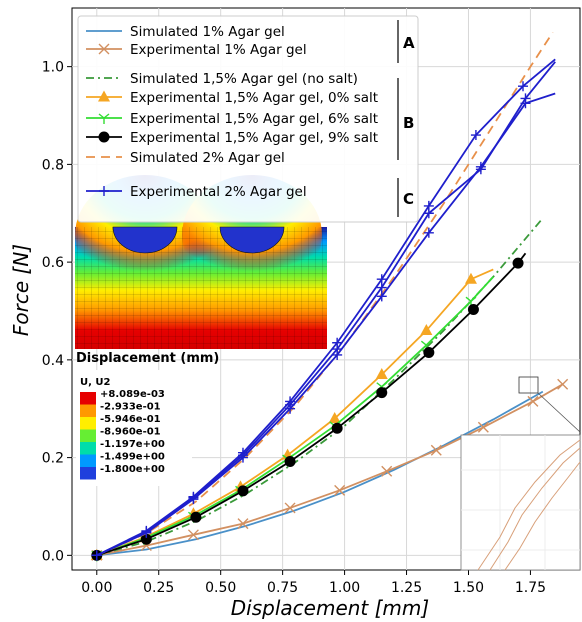  I want to click on y-axis-label: Force [N], so click(21, 290).